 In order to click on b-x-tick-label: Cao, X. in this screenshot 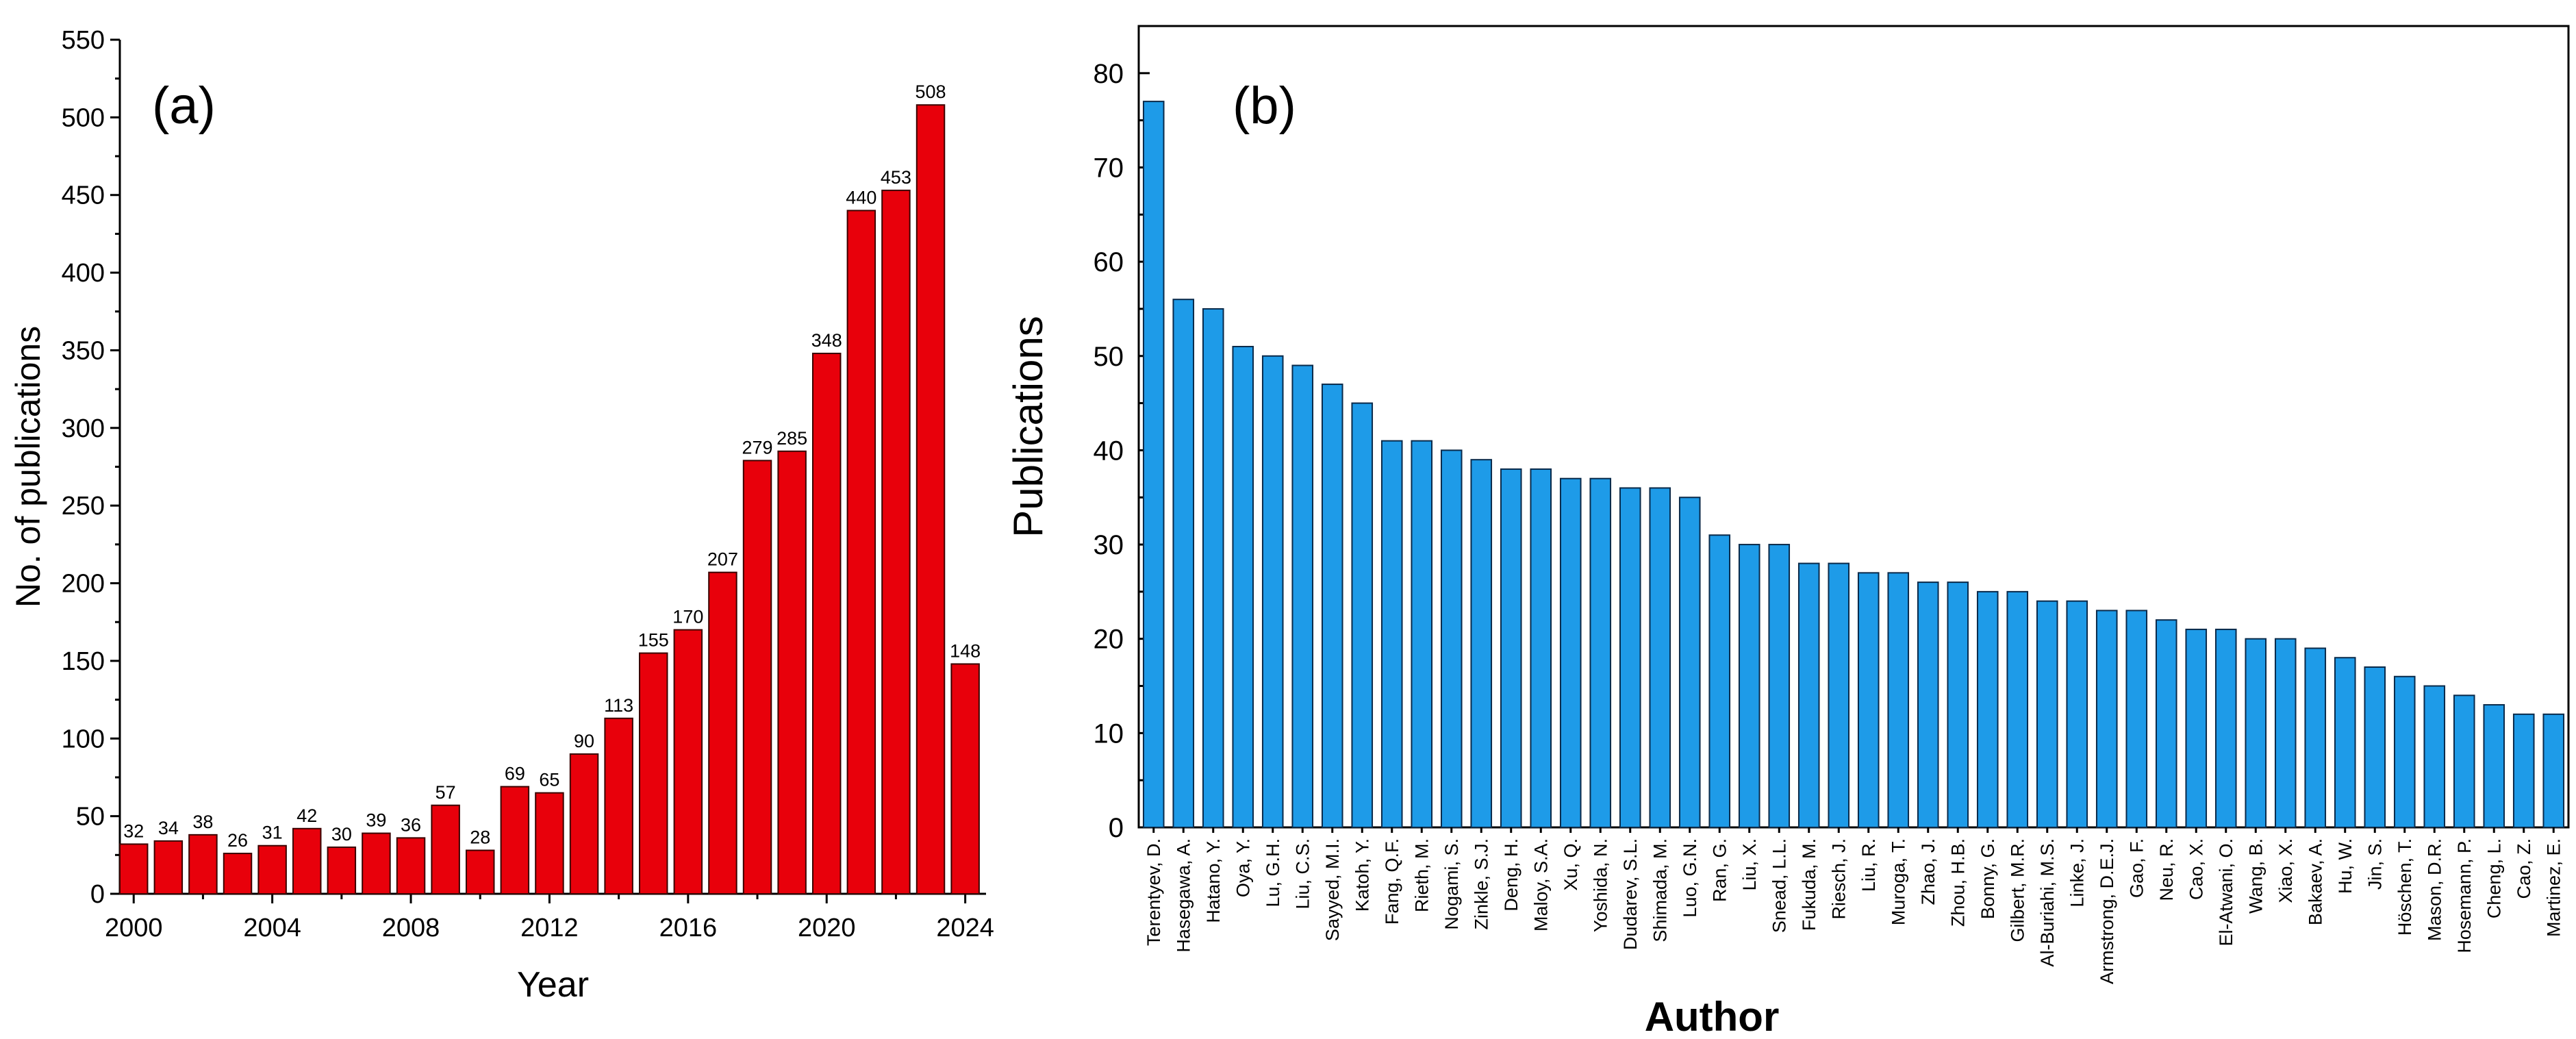, I will do `click(2196, 869)`.